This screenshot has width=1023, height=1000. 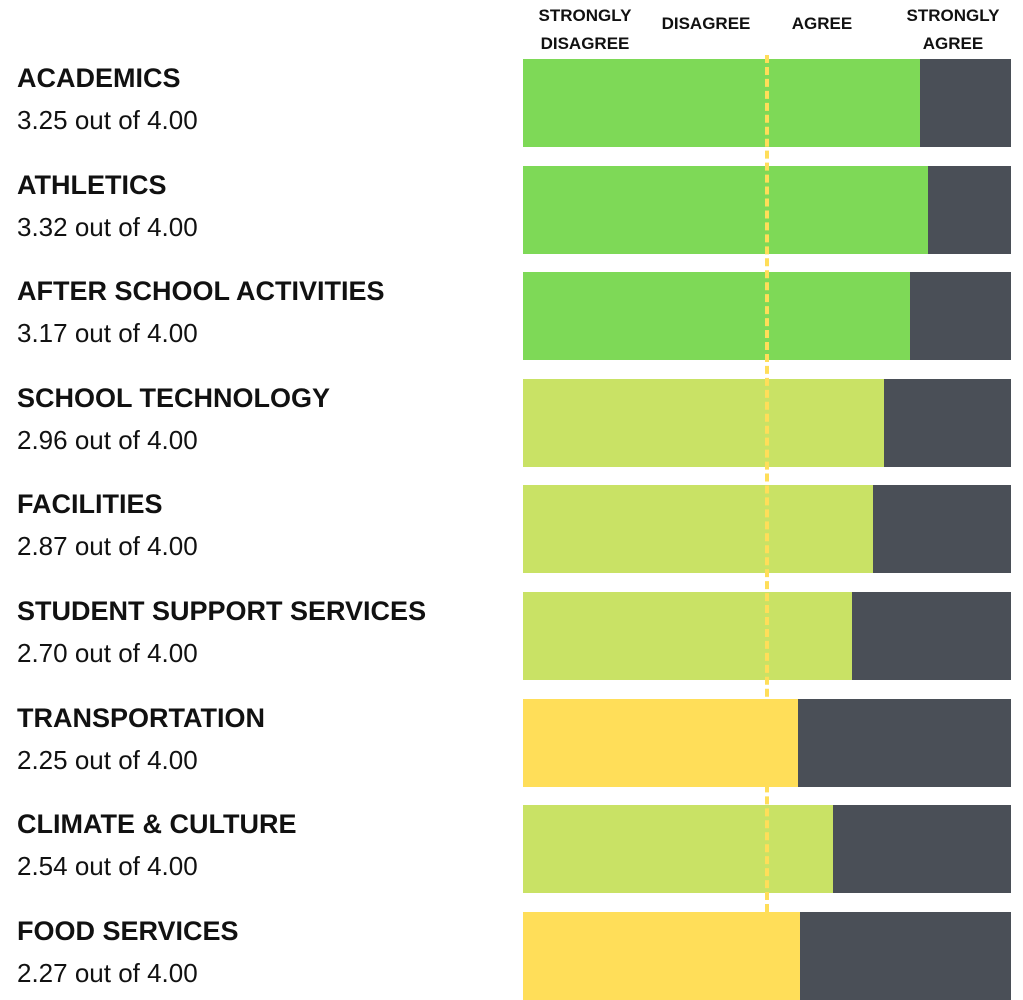 I want to click on value-label: 2.54 out of 4.00, so click(x=107, y=866).